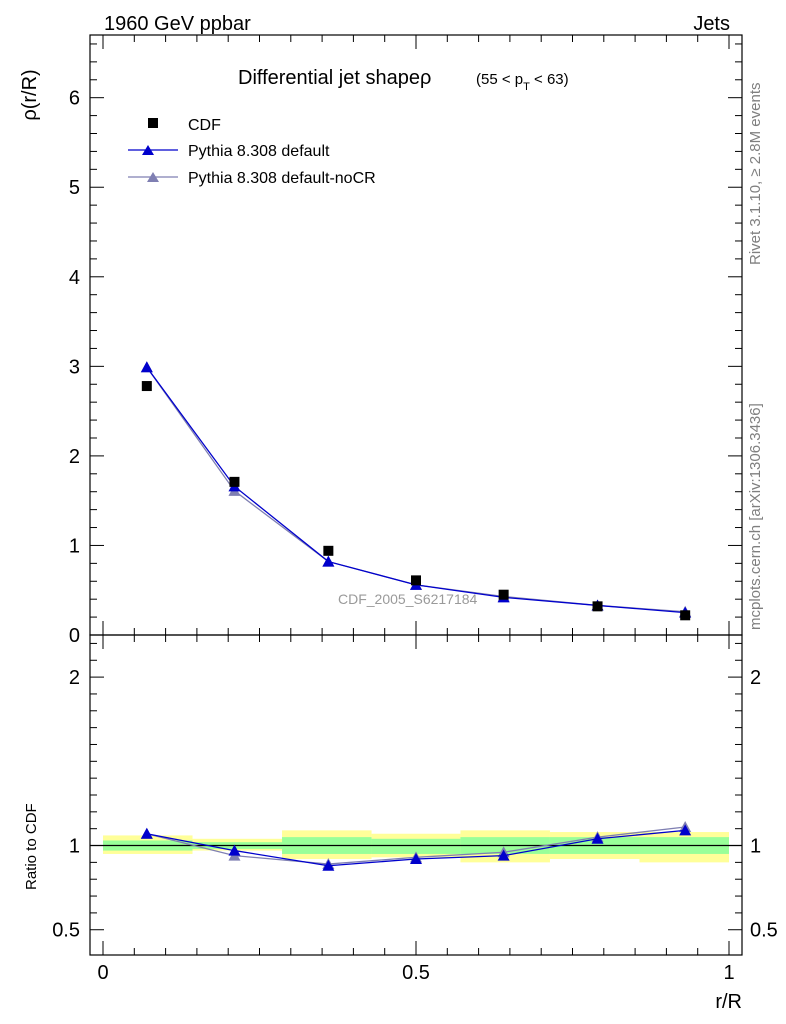  What do you see at coordinates (728, 1002) in the screenshot?
I see `x-axis-label: r/R` at bounding box center [728, 1002].